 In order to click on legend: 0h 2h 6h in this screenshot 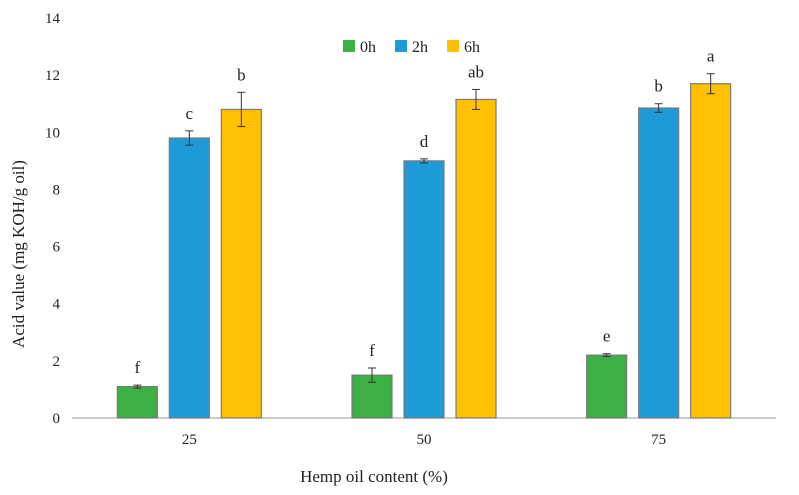, I will do `click(411, 47)`.